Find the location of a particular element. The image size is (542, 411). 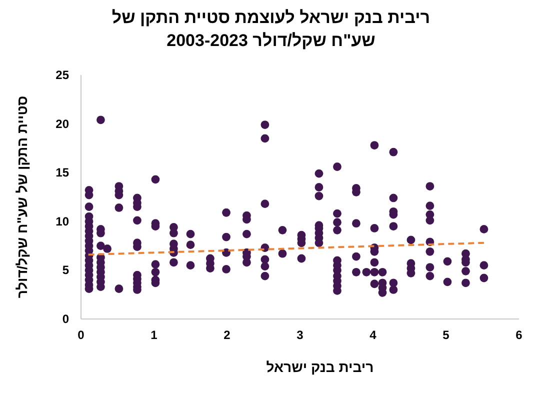

y-tick-label: 25 is located at coordinates (63, 75).